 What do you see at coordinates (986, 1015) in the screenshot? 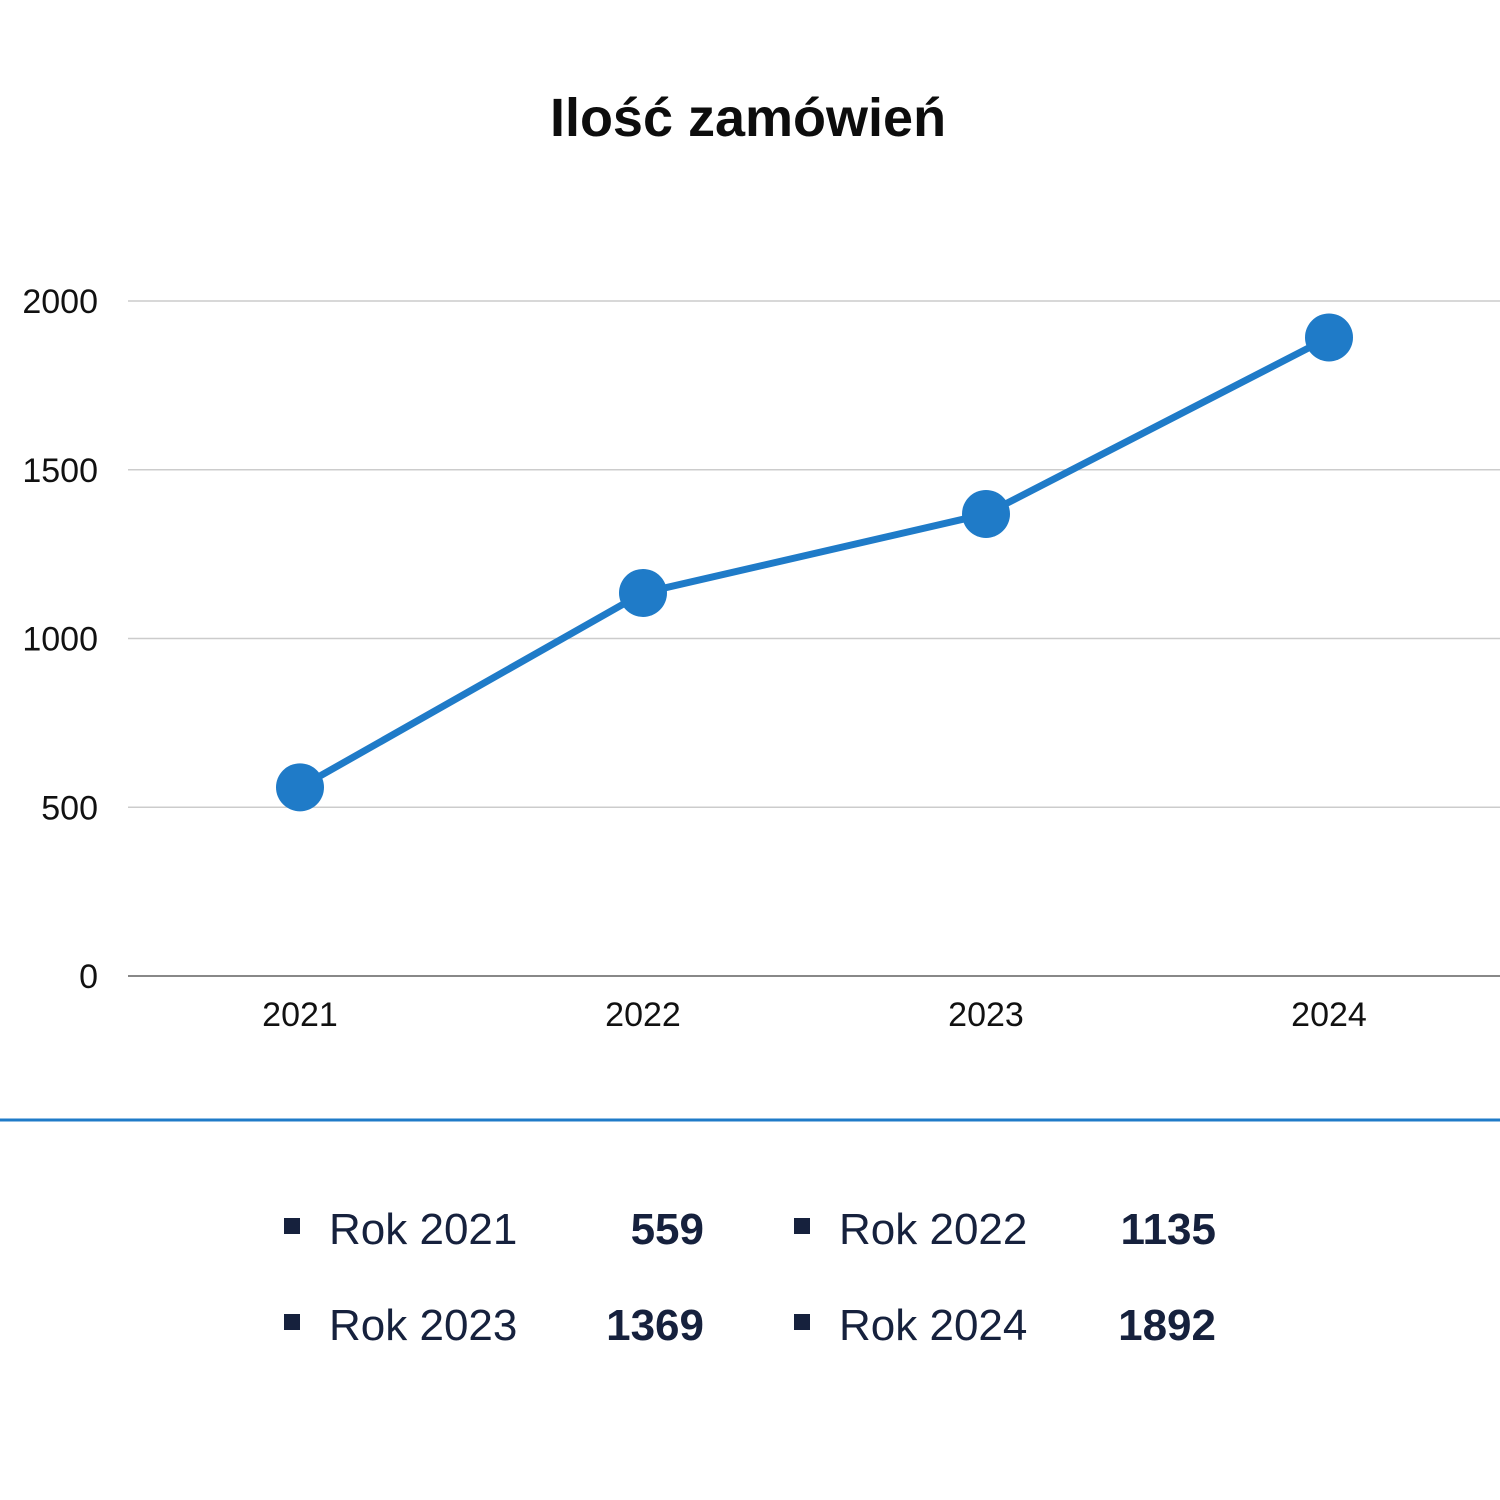
I see `x-tick-label: 2023` at bounding box center [986, 1015].